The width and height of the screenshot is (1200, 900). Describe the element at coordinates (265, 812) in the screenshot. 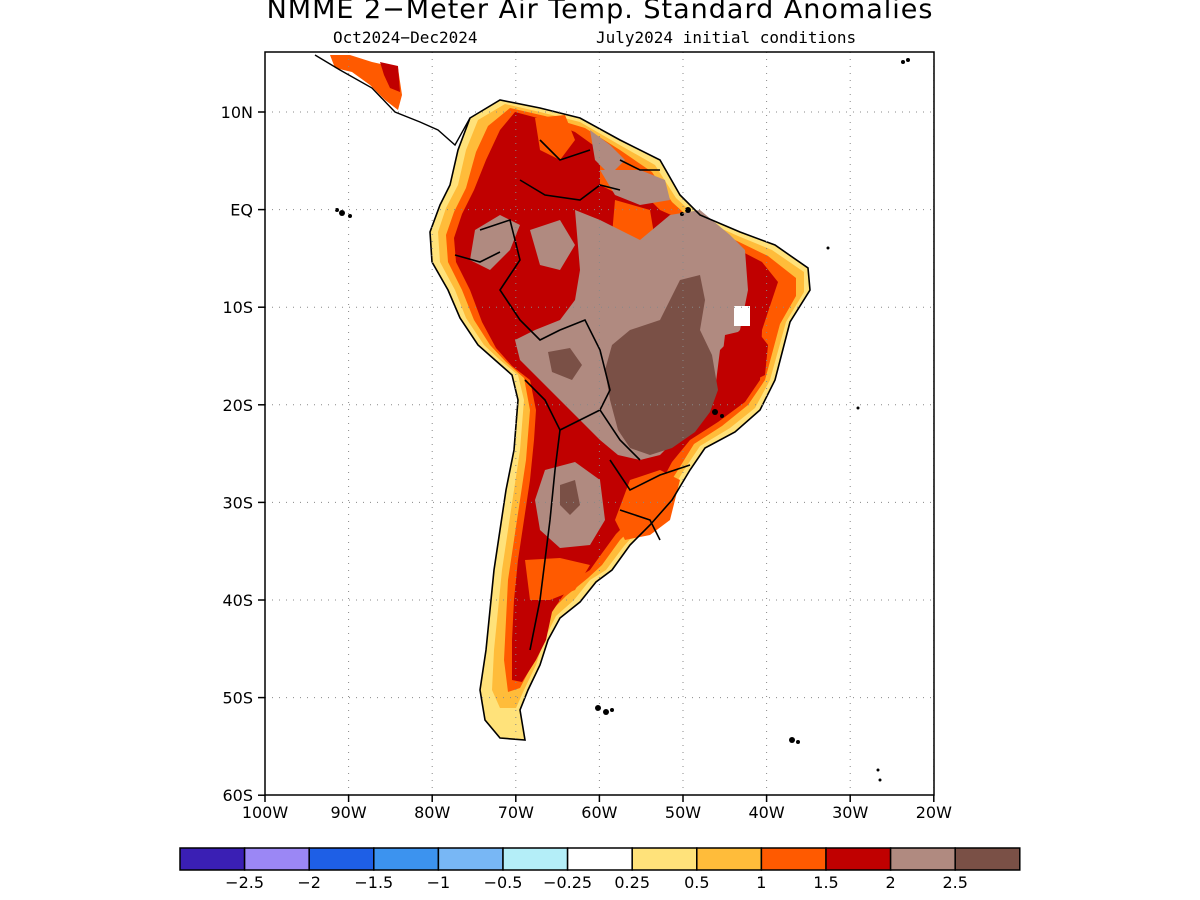

I see `lon-tick-label: 100W` at that location.